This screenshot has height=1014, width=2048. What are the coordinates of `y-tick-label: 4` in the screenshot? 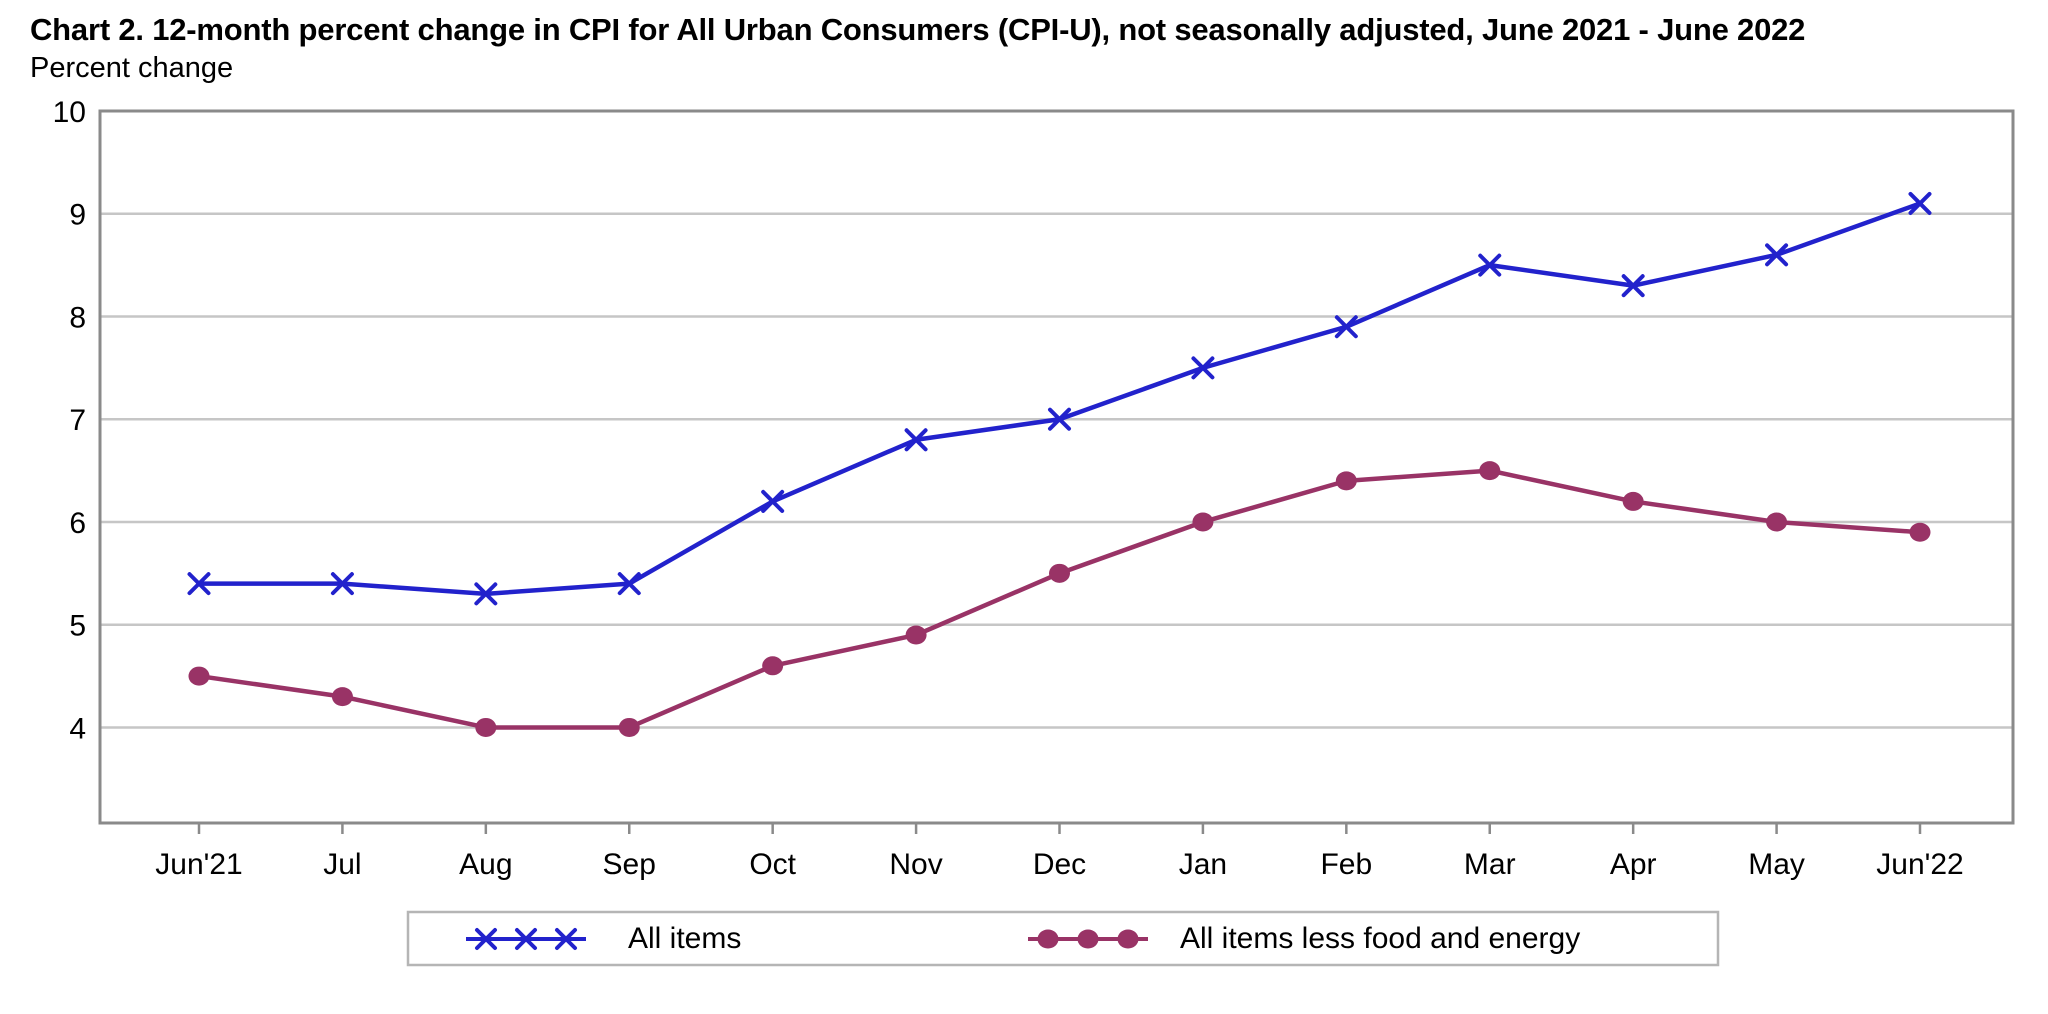 It's located at (77, 728).